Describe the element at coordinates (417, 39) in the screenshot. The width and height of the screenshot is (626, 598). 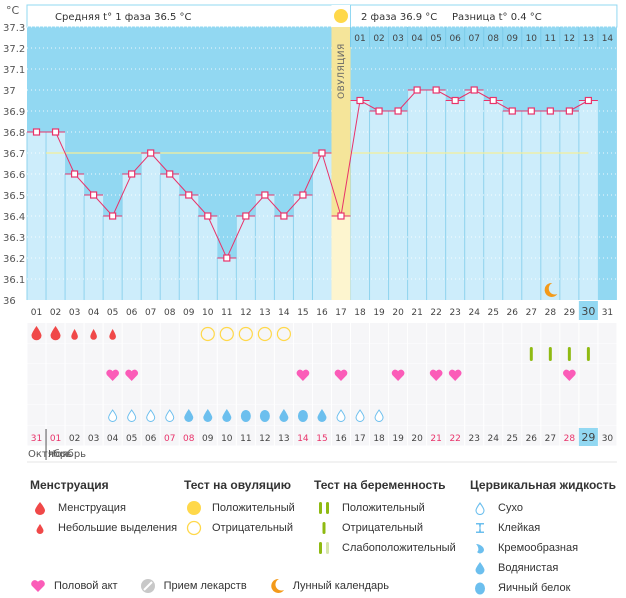
I see `phase2-day-label: 04` at that location.